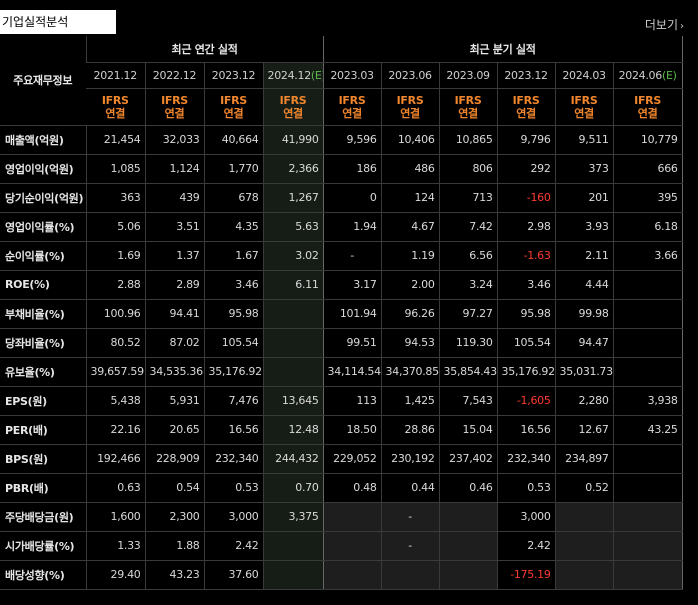 This screenshot has height=605, width=698. I want to click on date-label: 2023.09, so click(468, 75).